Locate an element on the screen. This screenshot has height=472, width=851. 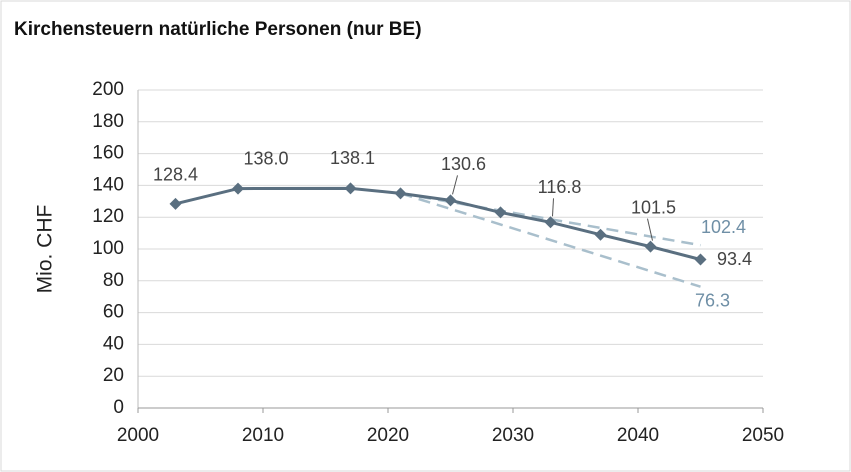
y-tick-label: 120 is located at coordinates (108, 216).